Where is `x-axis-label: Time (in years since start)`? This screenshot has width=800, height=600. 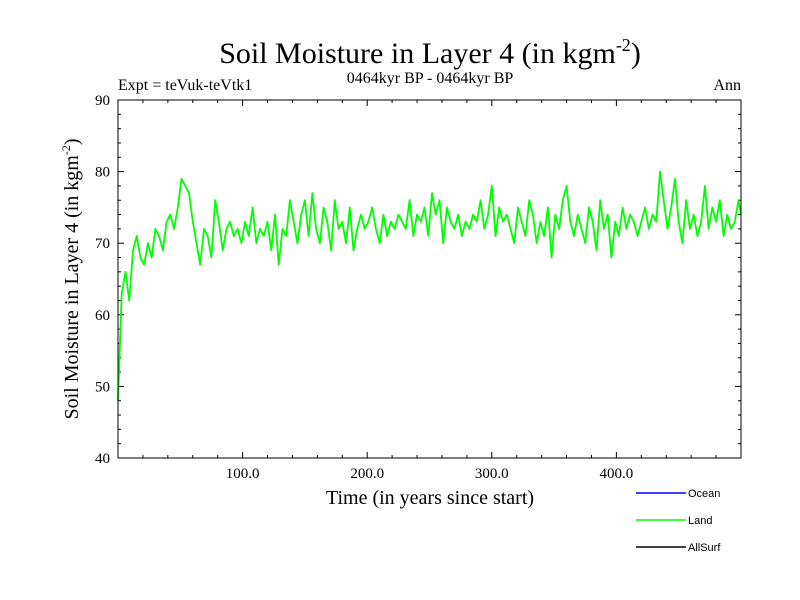
x-axis-label: Time (in years since start) is located at coordinates (430, 498).